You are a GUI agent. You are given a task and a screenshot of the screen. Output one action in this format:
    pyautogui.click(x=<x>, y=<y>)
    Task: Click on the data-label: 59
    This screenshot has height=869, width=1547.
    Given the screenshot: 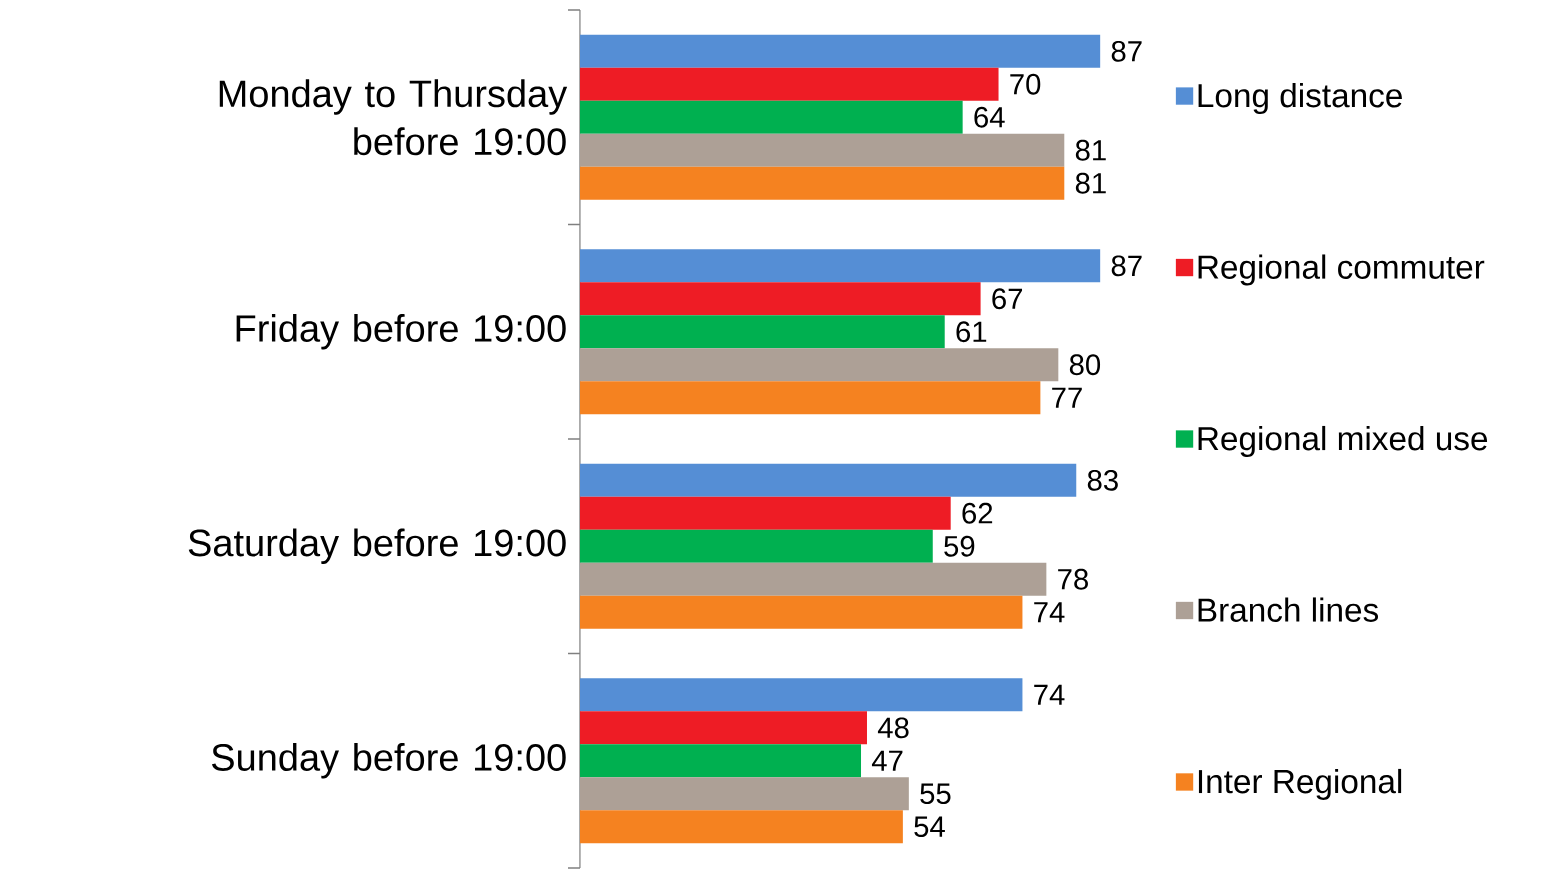 What is the action you would take?
    pyautogui.click(x=959, y=546)
    